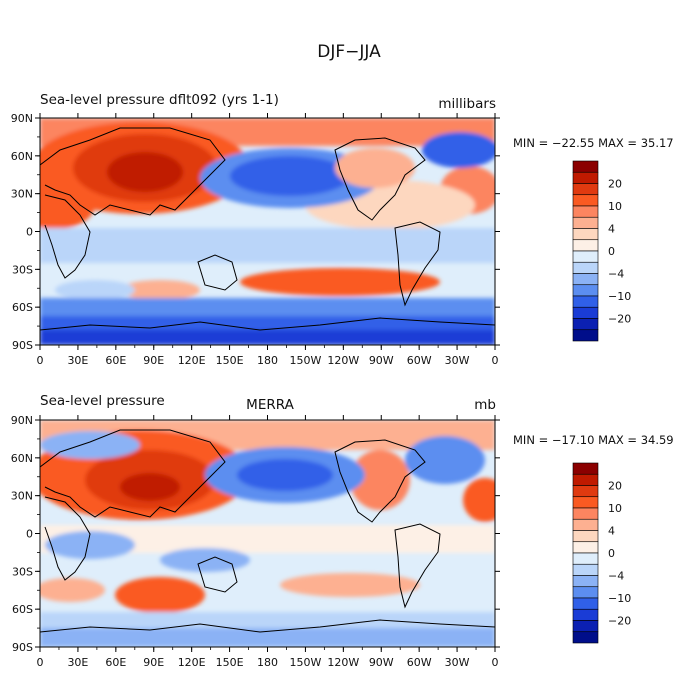 The image size is (700, 700). Describe the element at coordinates (22, 458) in the screenshot. I see `panel-obs-y-tick-label: 60N` at that location.